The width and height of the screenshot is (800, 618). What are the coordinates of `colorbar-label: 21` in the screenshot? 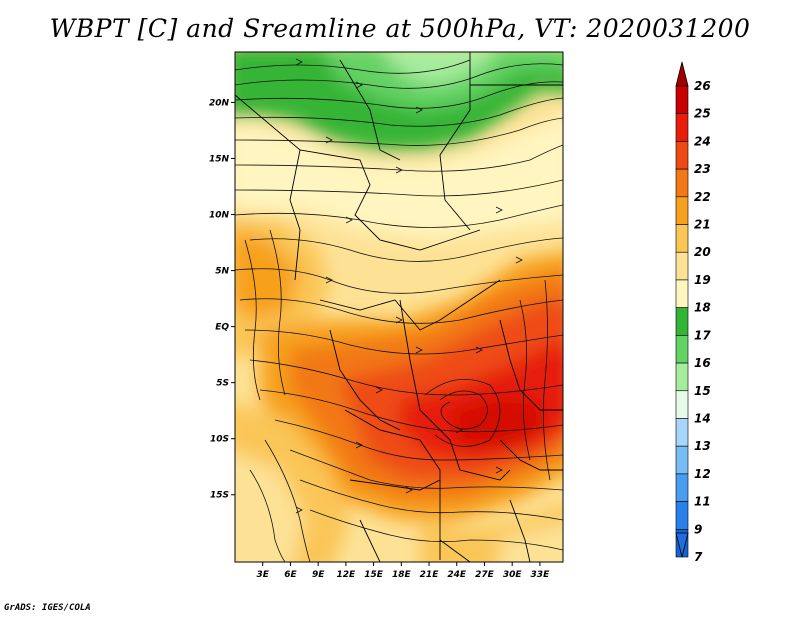 It's located at (702, 225).